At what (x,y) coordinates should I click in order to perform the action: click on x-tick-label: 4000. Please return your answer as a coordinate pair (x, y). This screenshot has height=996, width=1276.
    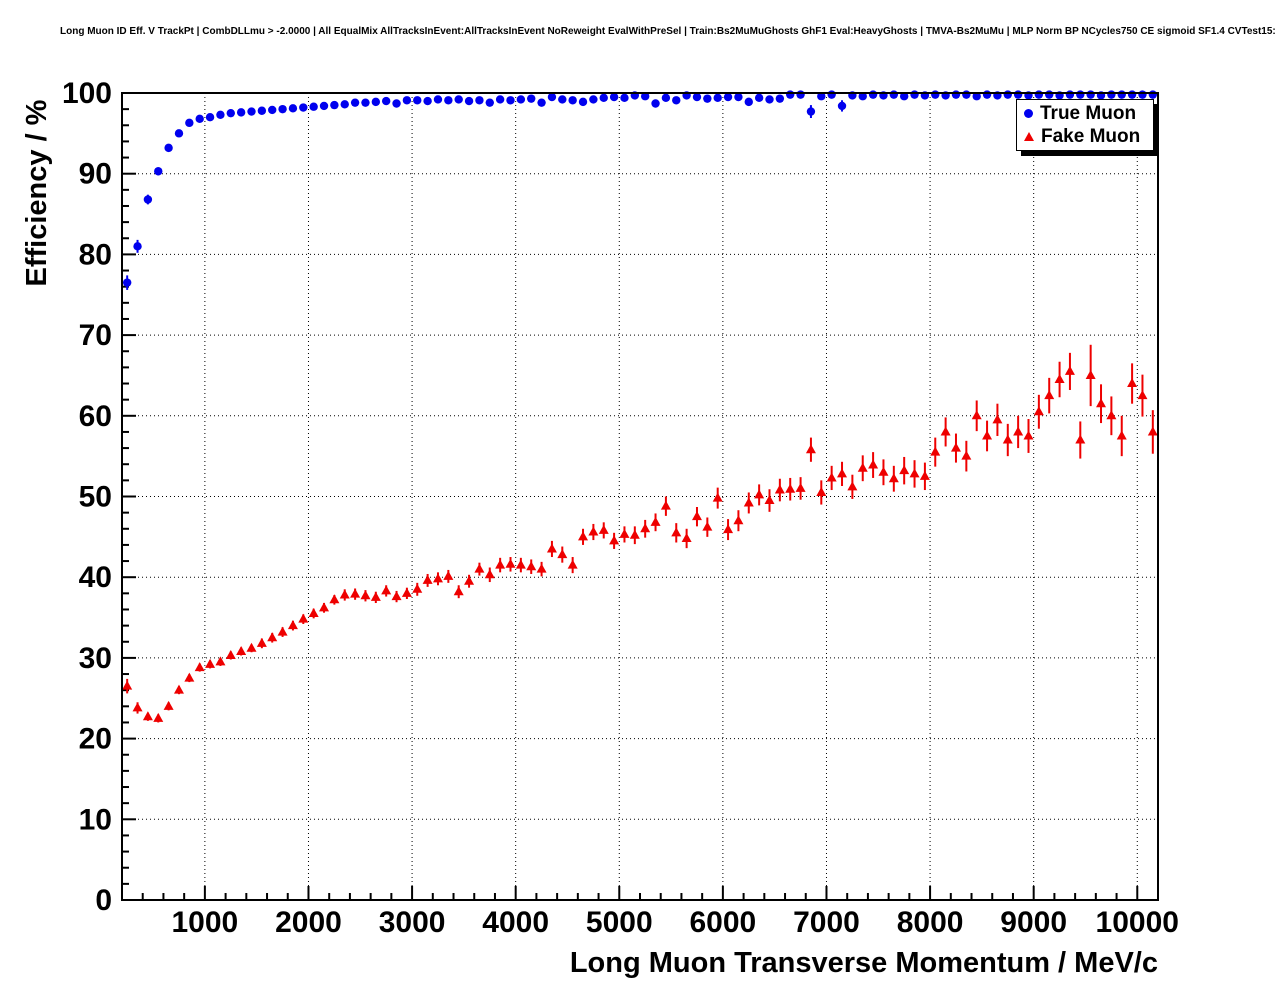
    Looking at the image, I should click on (515, 922).